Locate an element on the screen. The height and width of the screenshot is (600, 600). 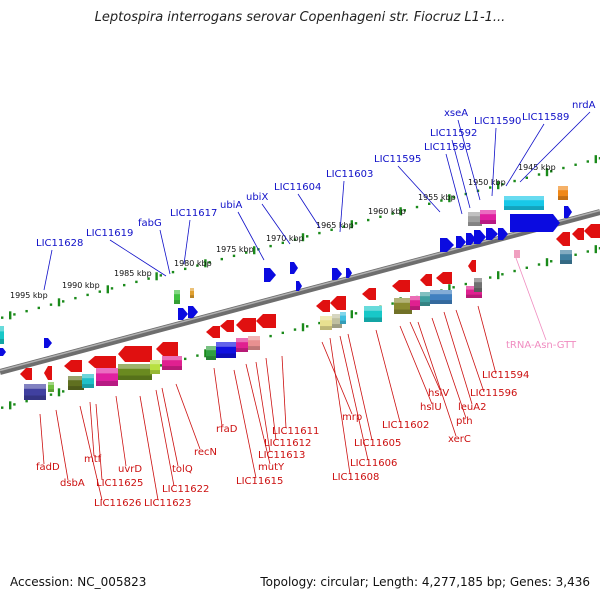
svg-text: LIC11589 is located at coordinates (545, 117).